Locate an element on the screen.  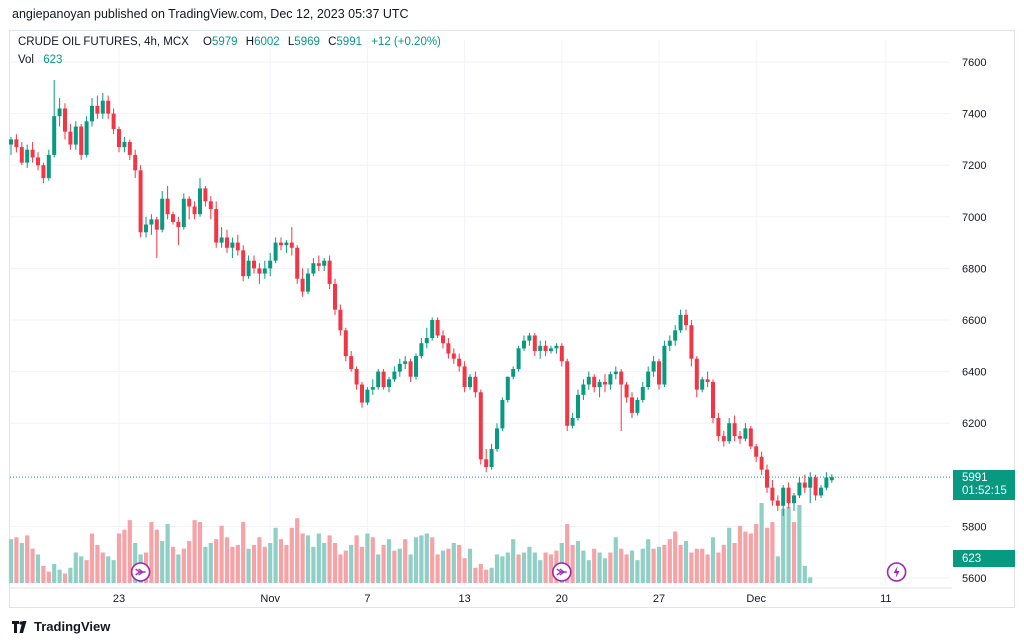
lightning-event-icon is located at coordinates (896, 572).